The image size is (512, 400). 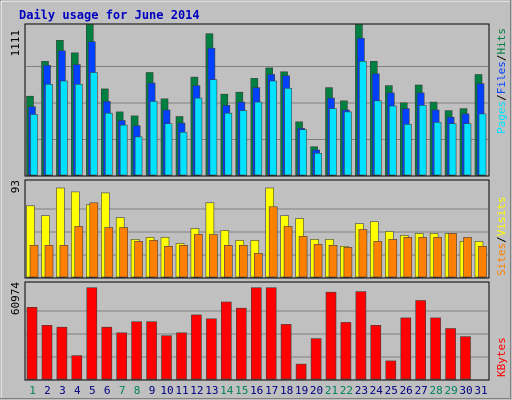 I want to click on x-tick-label: 25, so click(x=391, y=390).